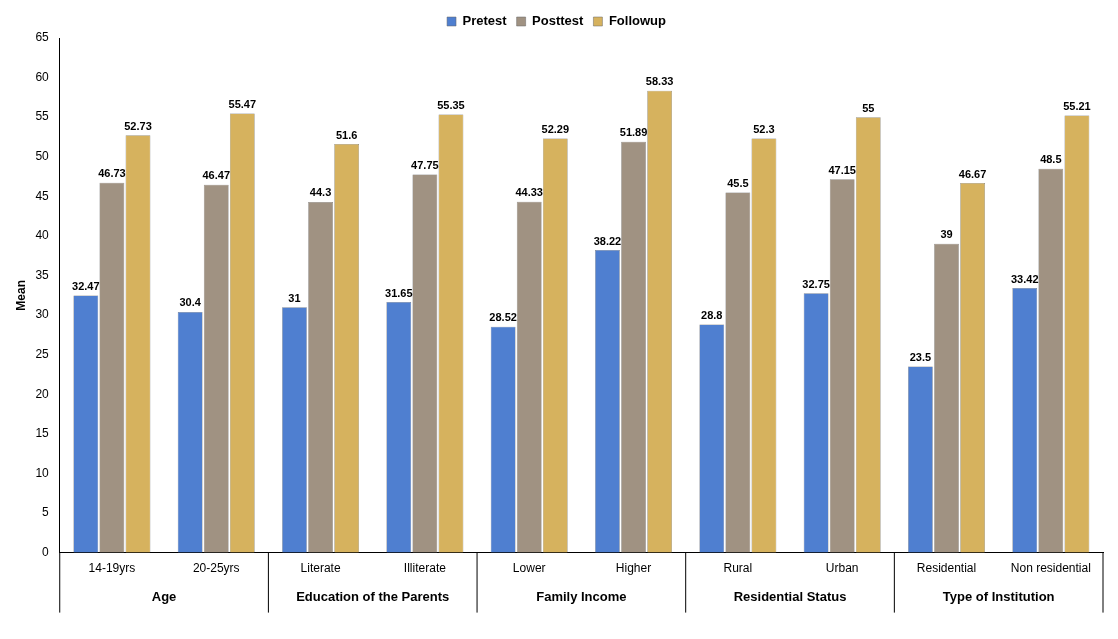  Describe the element at coordinates (42, 37) in the screenshot. I see `y-tick-label: 65` at that location.